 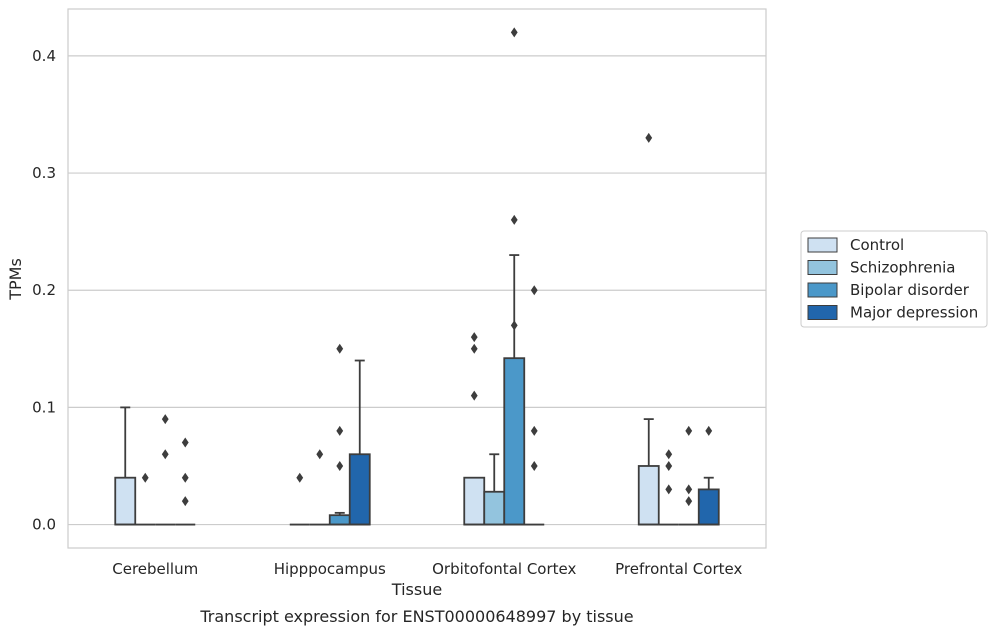 I want to click on y-tick-label: 0.0, so click(x=44, y=525).